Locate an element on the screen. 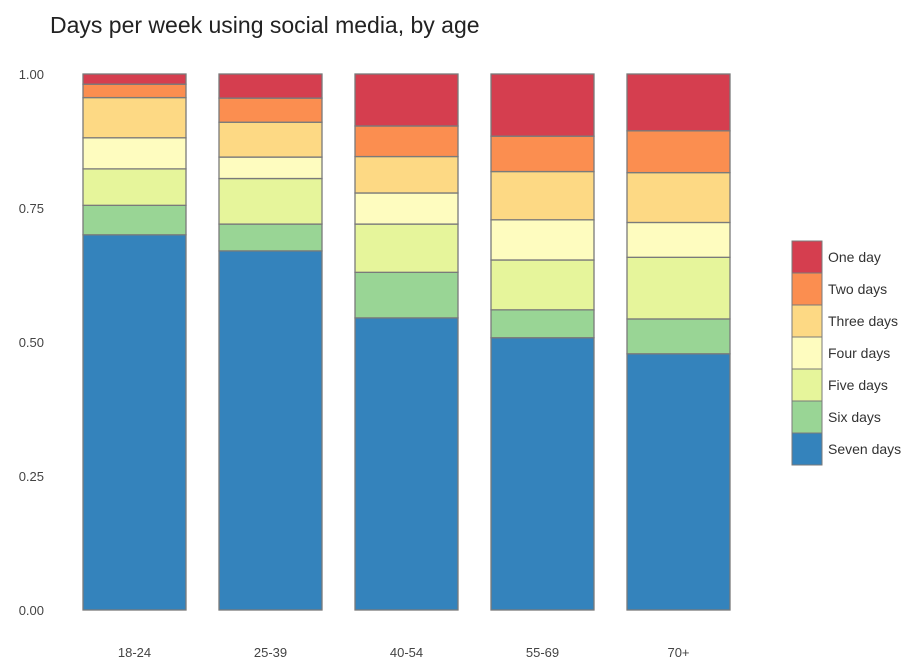 Image resolution: width=912 pixels, height=660 pixels. x-tick-label: 70+ is located at coordinates (678, 652).